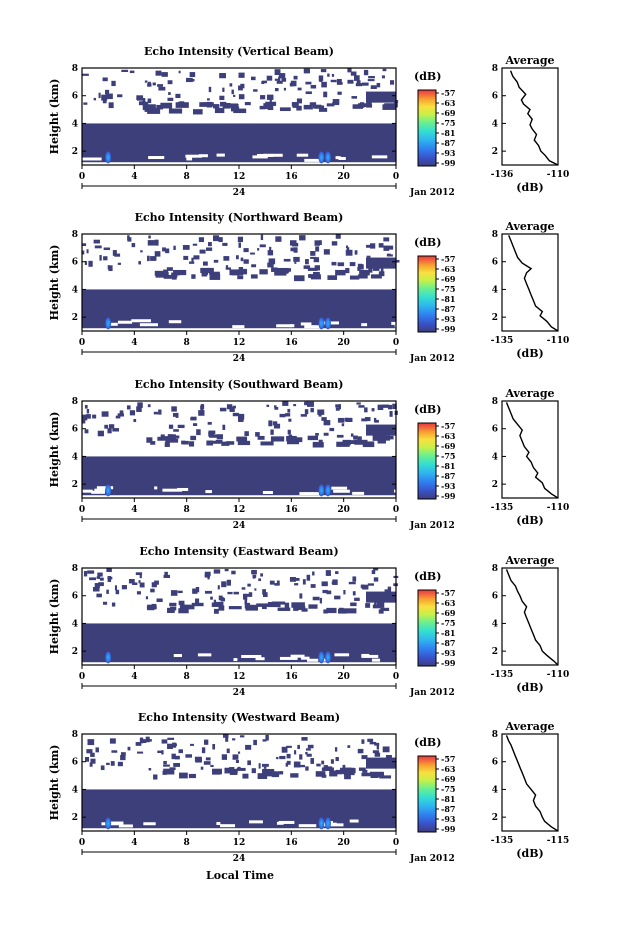 The width and height of the screenshot is (618, 929). I want to click on average-xlabel: (dB), so click(529, 687).